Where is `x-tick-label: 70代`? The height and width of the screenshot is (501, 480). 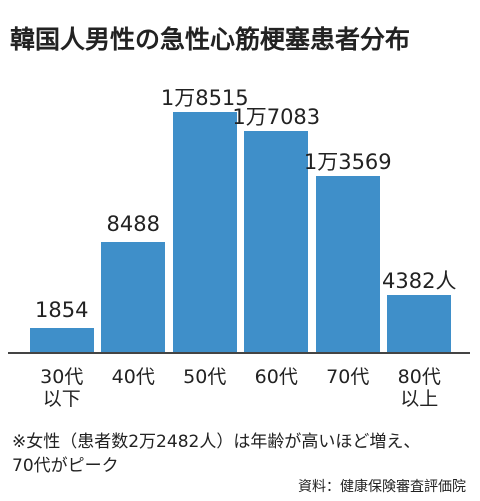
x-tick-label: 70代 is located at coordinates (348, 377).